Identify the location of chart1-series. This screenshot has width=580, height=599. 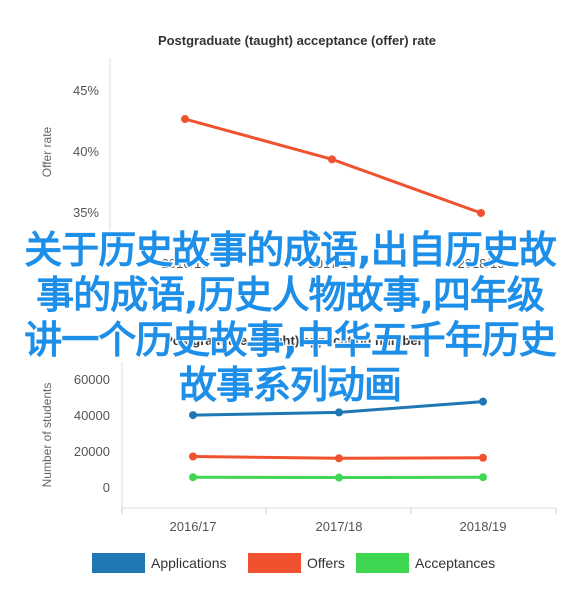
(333, 166).